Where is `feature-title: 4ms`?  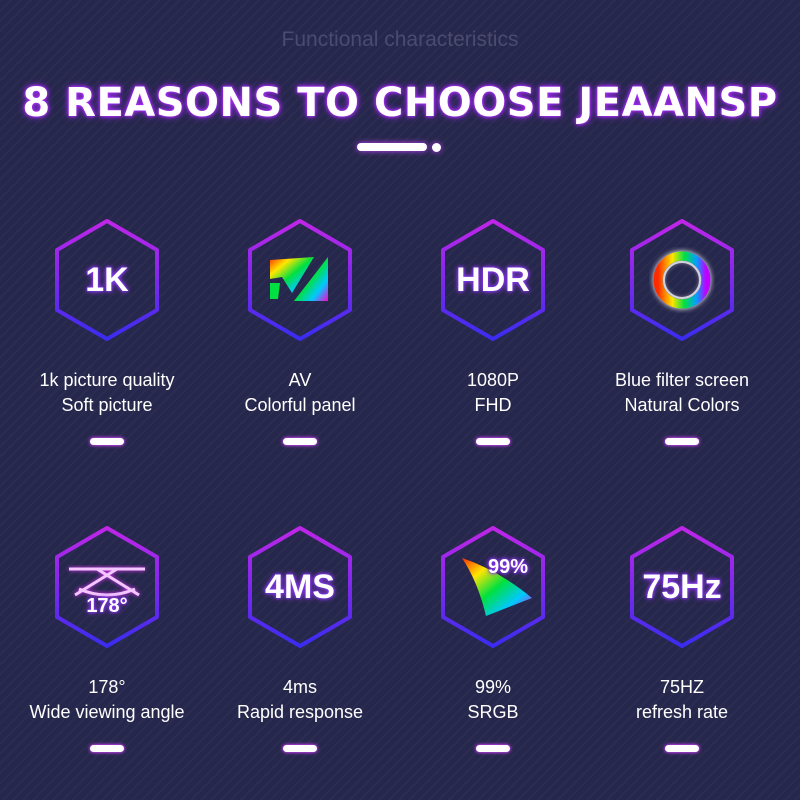 feature-title: 4ms is located at coordinates (299, 687).